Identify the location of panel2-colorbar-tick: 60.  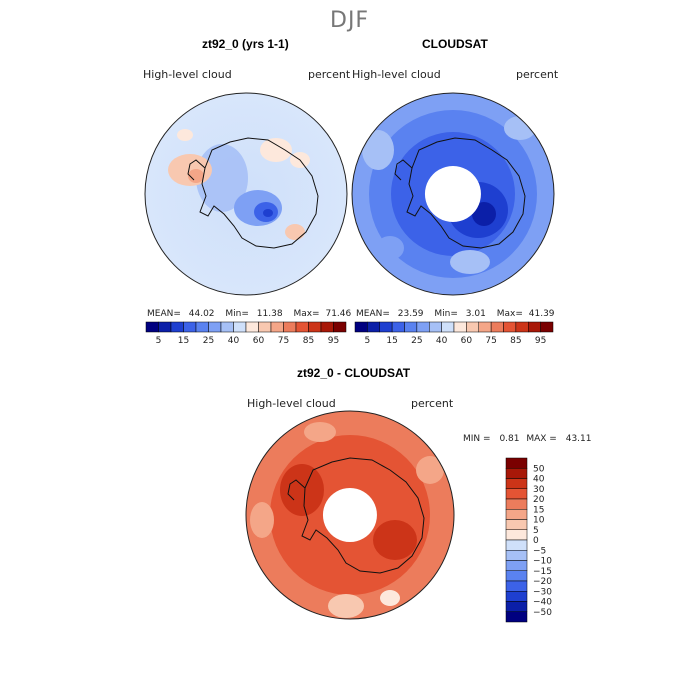
(467, 341).